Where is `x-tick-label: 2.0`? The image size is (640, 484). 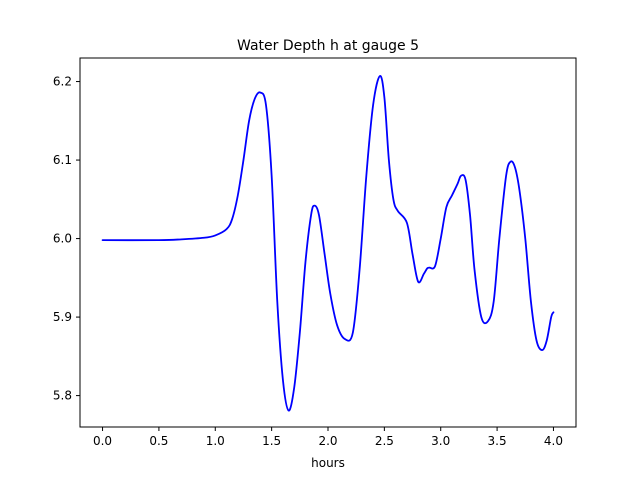
x-tick-label: 2.0 is located at coordinates (327, 441).